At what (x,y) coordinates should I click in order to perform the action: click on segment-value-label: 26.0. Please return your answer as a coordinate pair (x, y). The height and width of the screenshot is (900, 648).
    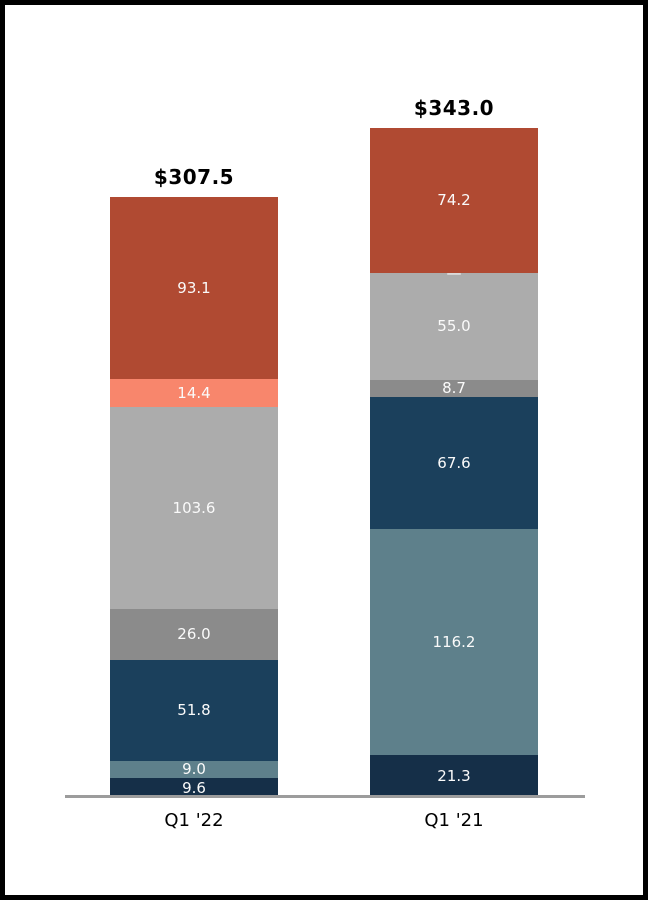
    Looking at the image, I should click on (194, 634).